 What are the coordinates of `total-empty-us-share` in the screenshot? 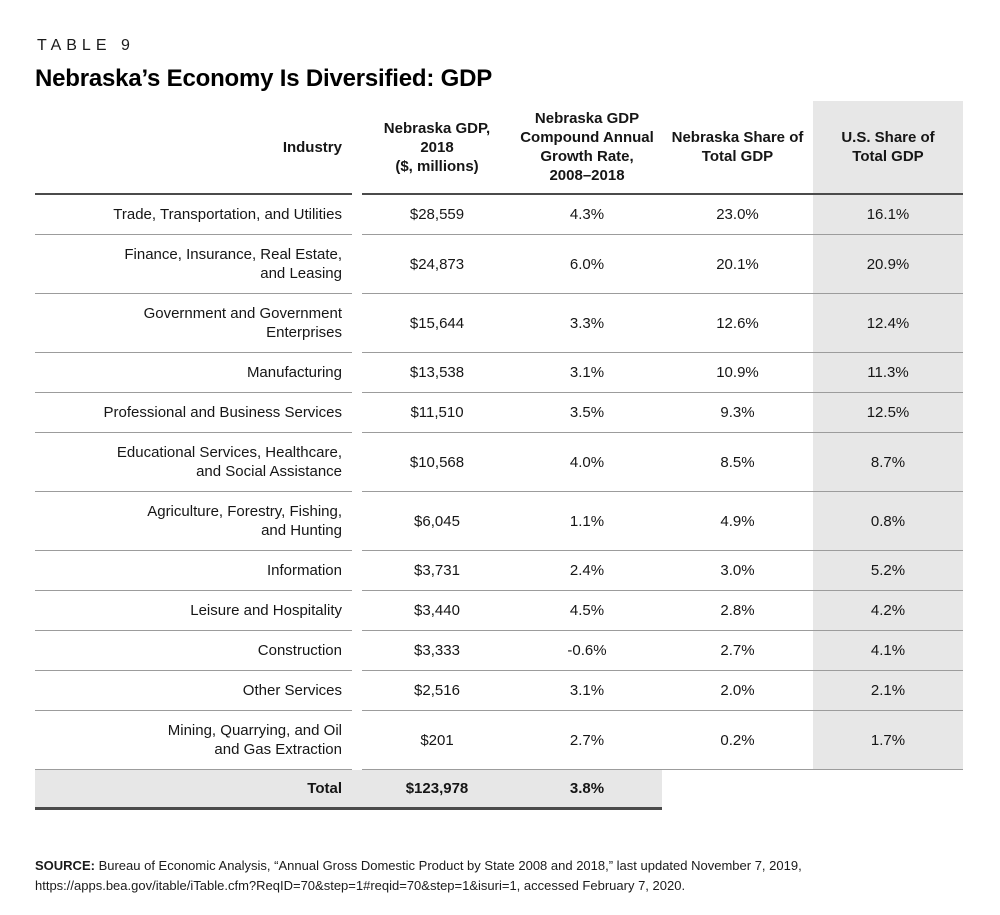 It's located at (888, 789).